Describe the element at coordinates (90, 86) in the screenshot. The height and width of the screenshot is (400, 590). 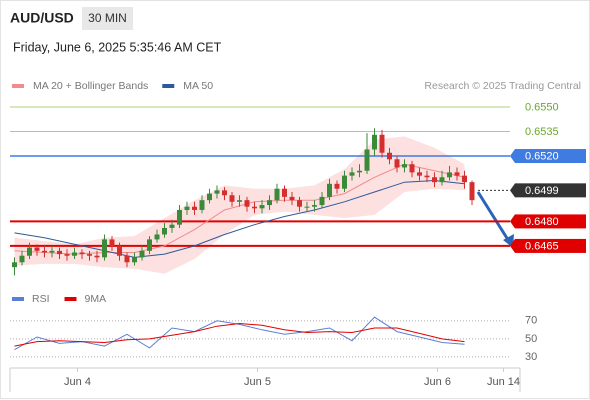
I see `legend-label: MA 20 + Bollinger Bands` at that location.